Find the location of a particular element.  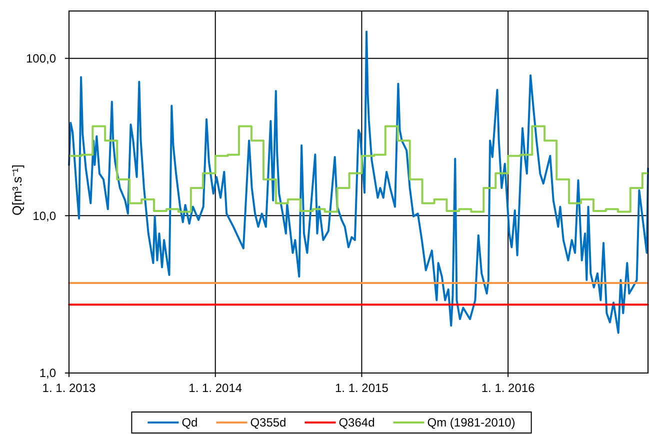

x-tick-label: 1. 1. 2016 is located at coordinates (508, 388).